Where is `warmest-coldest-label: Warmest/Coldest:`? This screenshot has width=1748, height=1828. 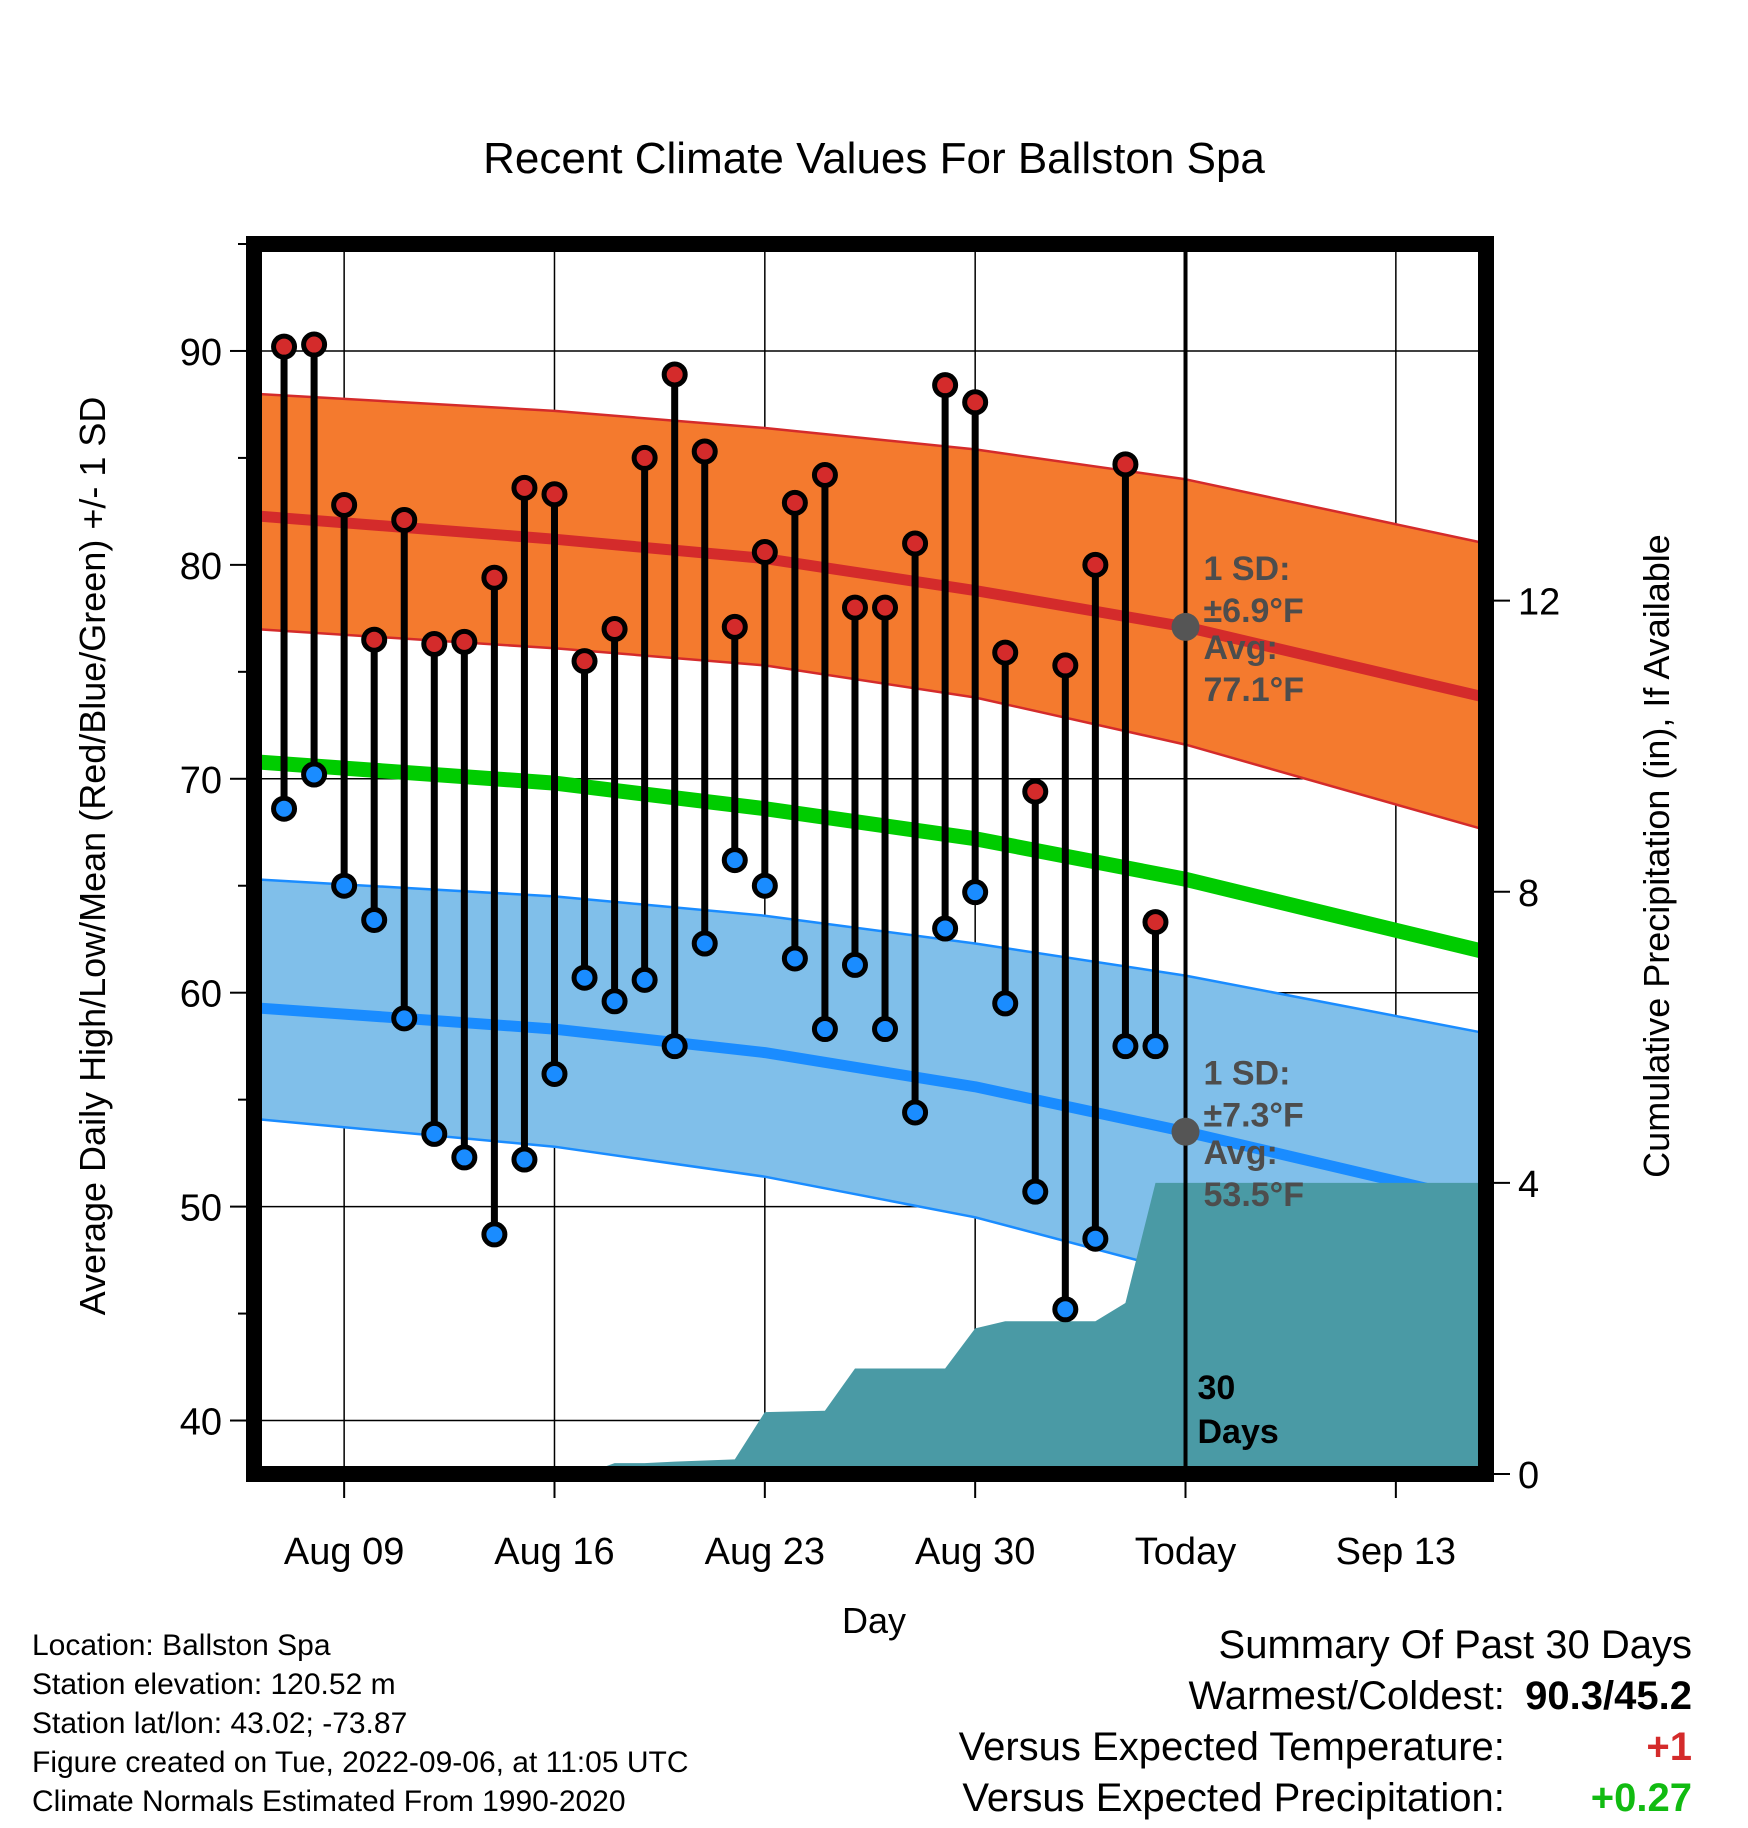
warmest-coldest-label: Warmest/Coldest: is located at coordinates (1346, 1696).